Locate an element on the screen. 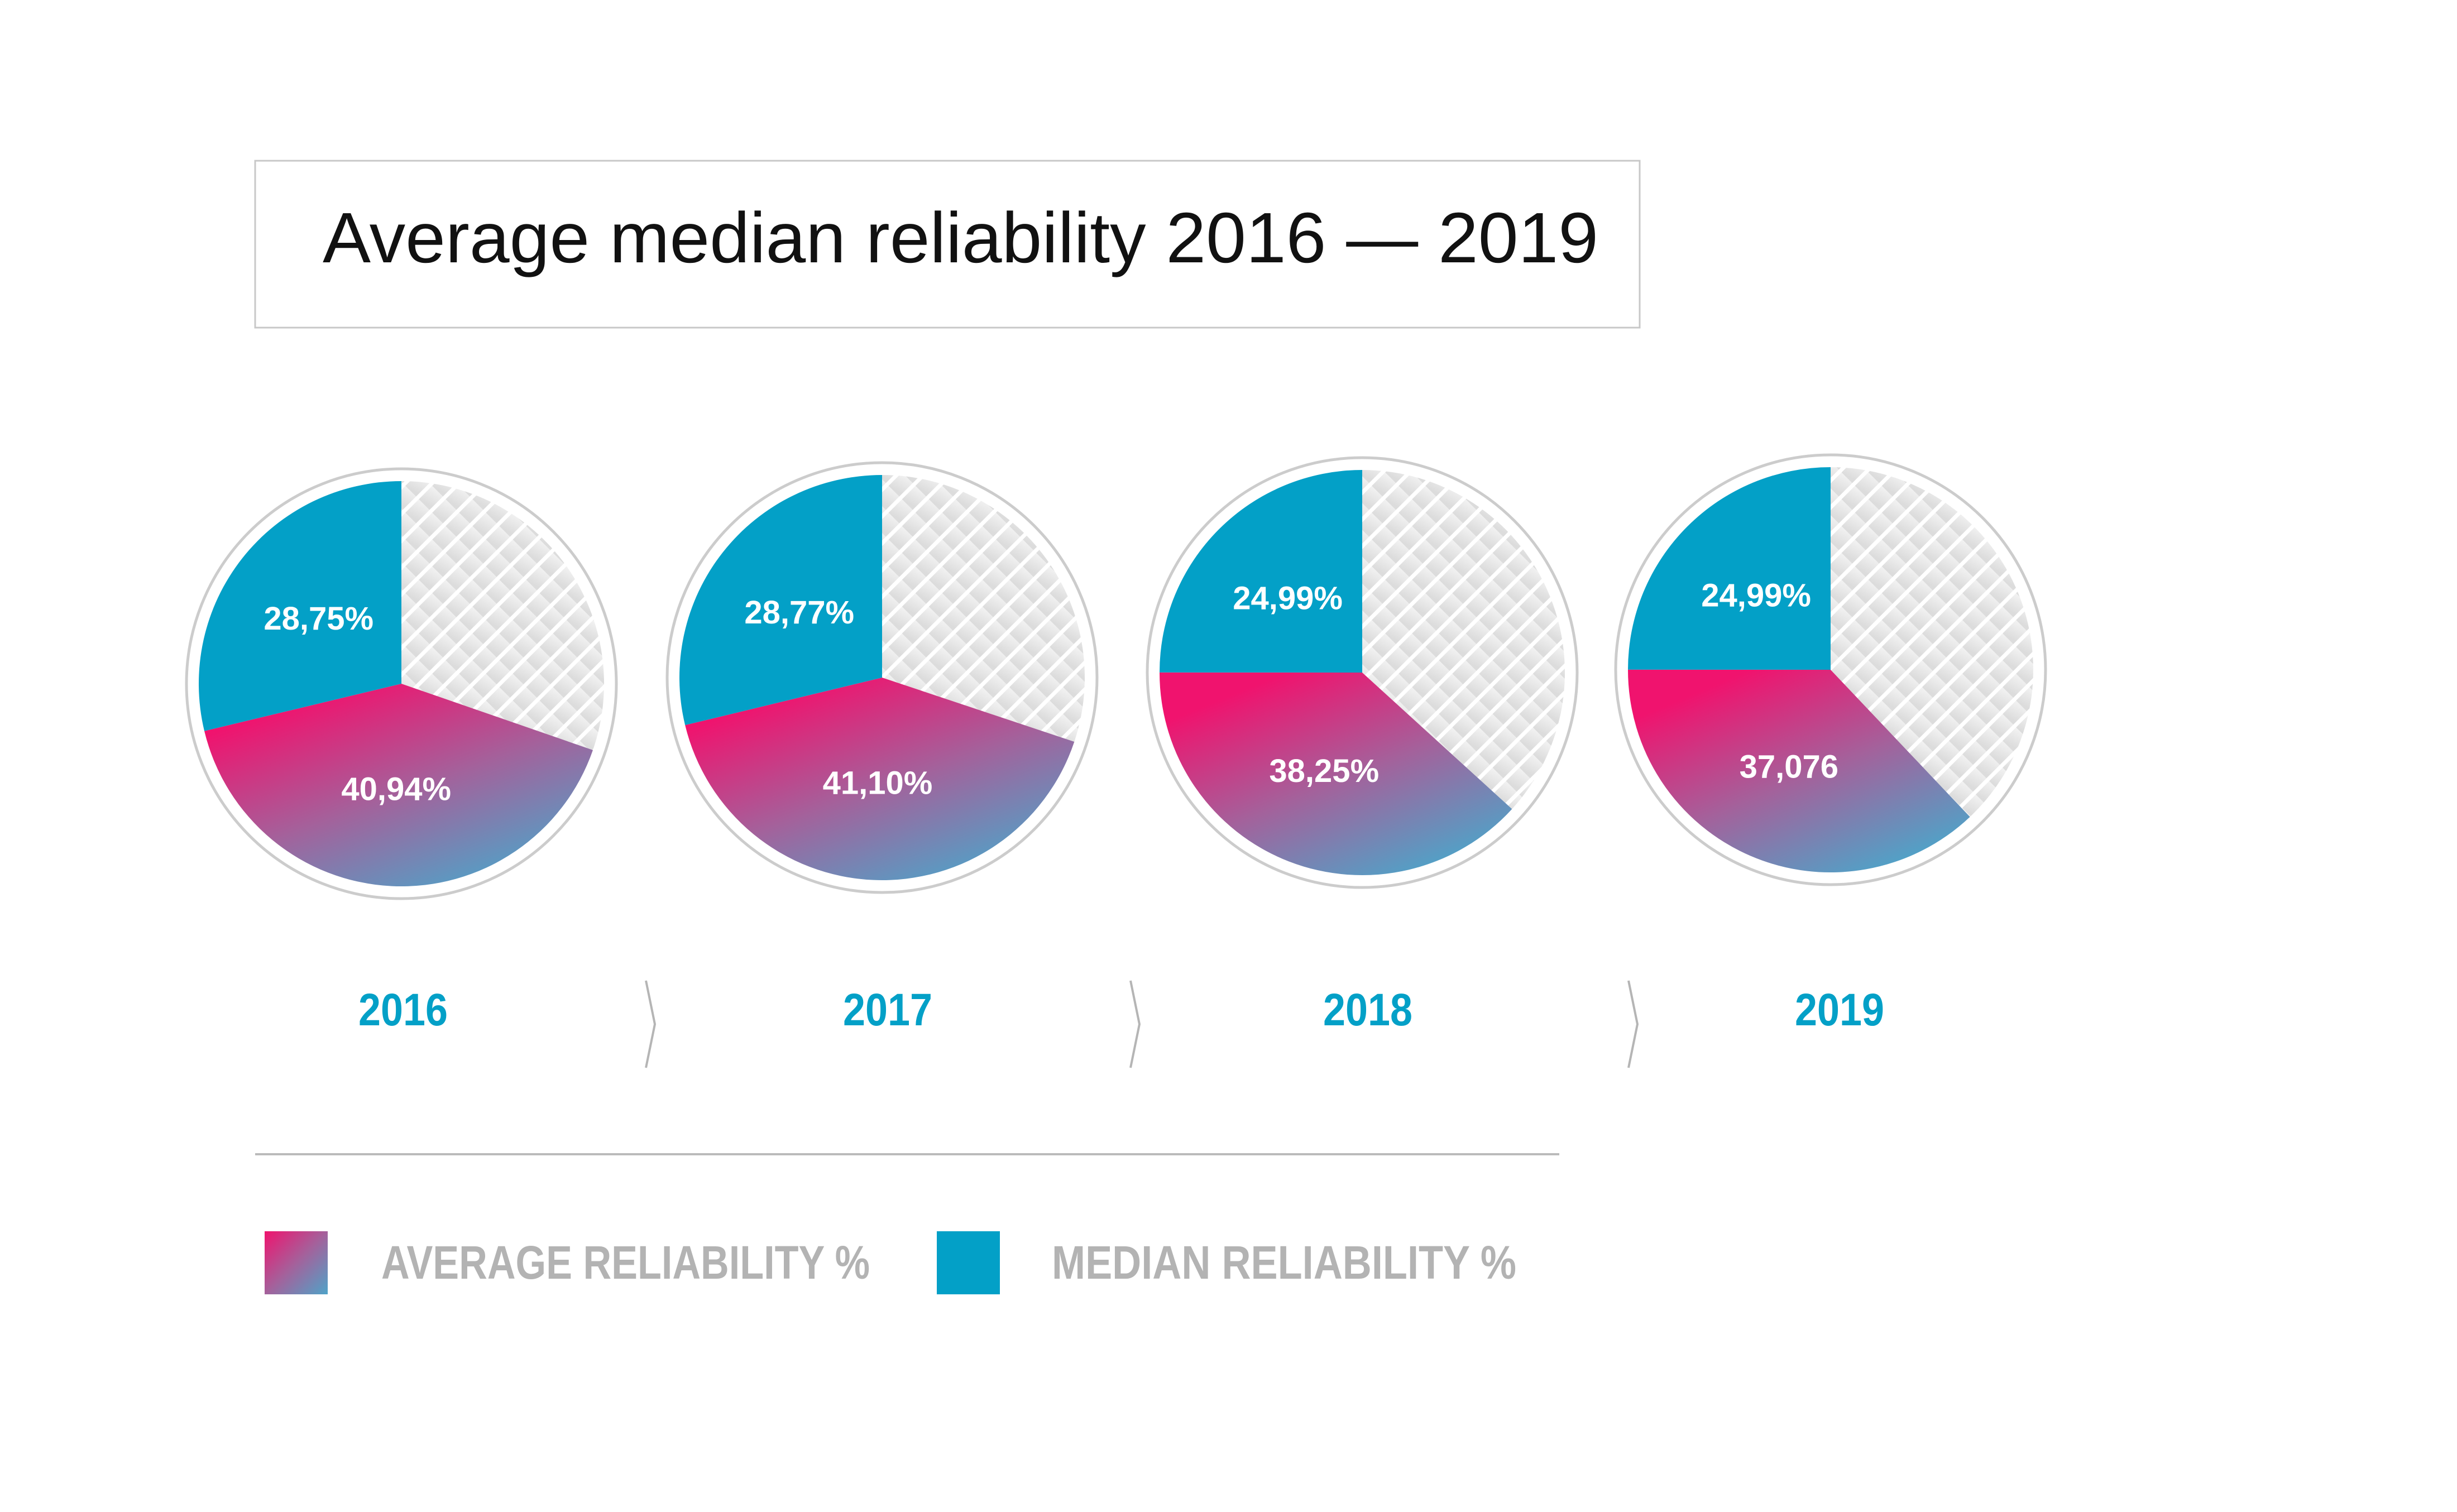 The width and height of the screenshot is (2457, 1512). legend-swatch-median is located at coordinates (969, 1263).